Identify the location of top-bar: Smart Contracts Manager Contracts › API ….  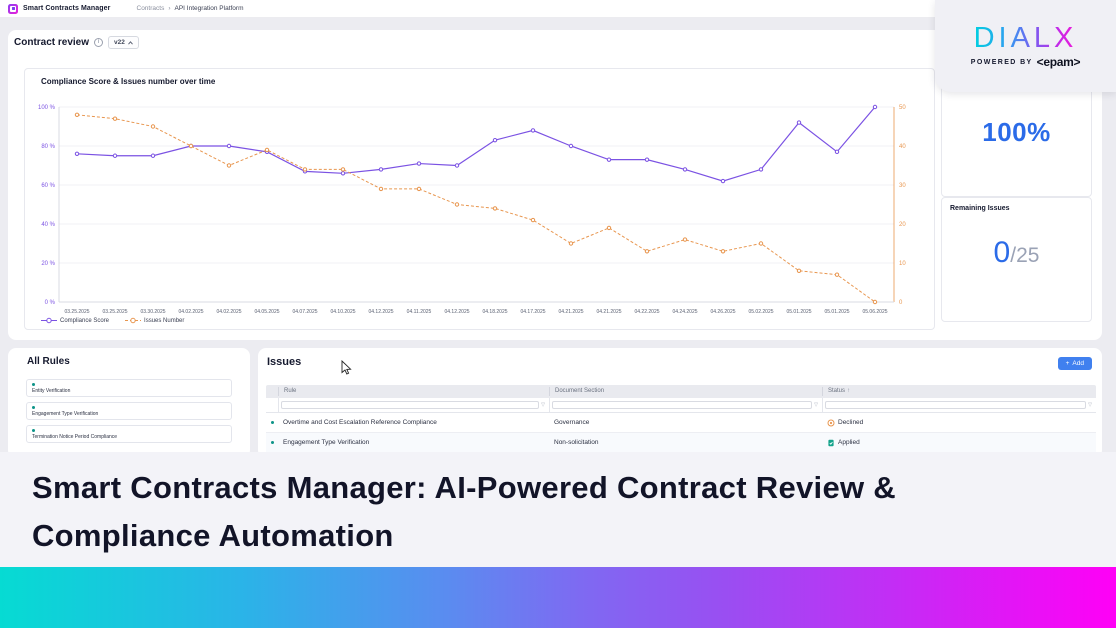
(558, 9).